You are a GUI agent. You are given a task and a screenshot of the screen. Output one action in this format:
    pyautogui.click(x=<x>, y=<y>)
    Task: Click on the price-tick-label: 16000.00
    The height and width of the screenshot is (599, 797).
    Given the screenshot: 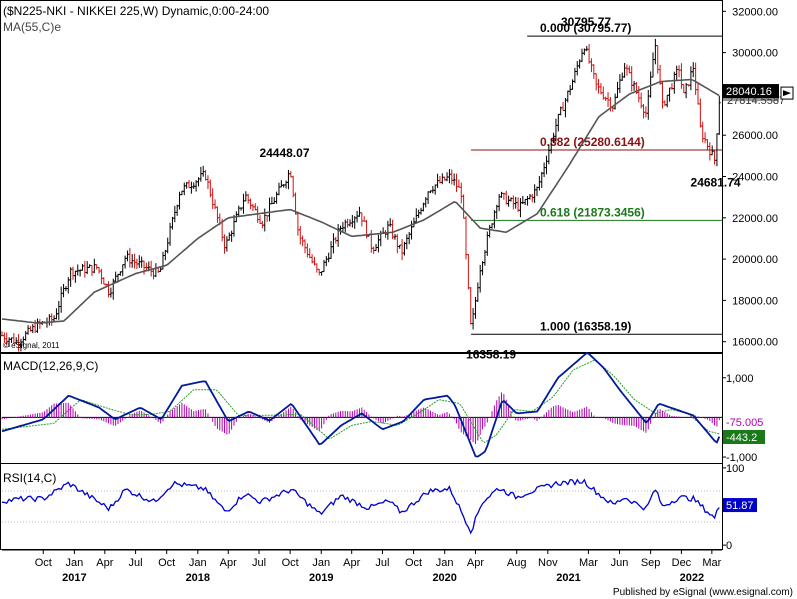 What is the action you would take?
    pyautogui.click(x=755, y=343)
    